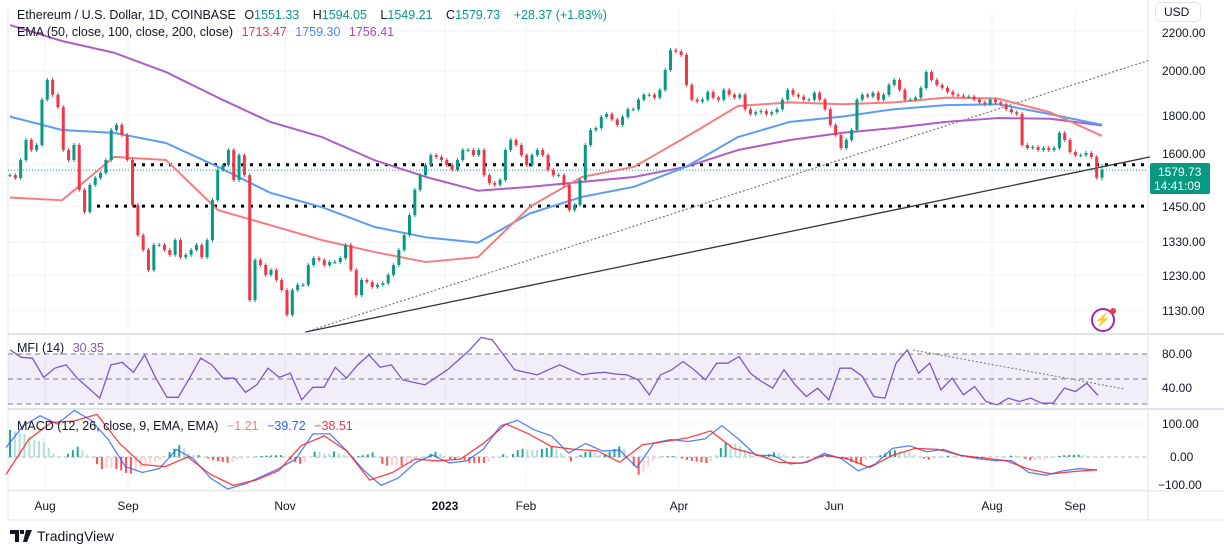 Image resolution: width=1224 pixels, height=553 pixels. What do you see at coordinates (63, 348) in the screenshot?
I see `mfi-legend: MFI (14) 30.35` at bounding box center [63, 348].